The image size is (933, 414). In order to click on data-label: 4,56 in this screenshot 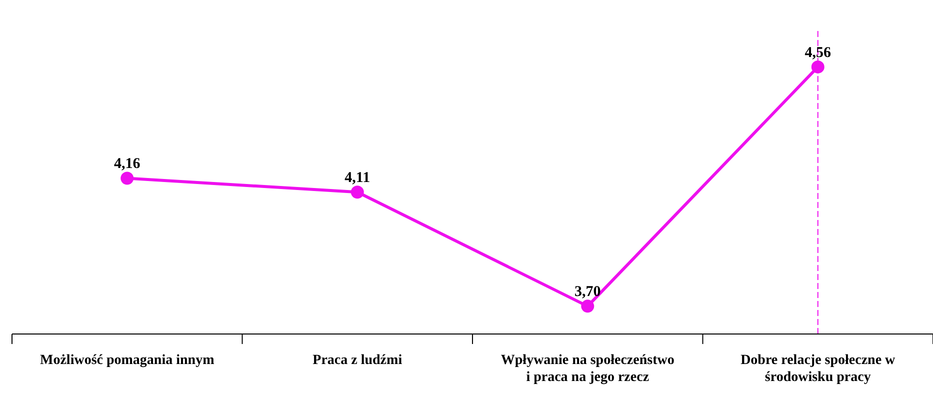, I will do `click(818, 52)`.